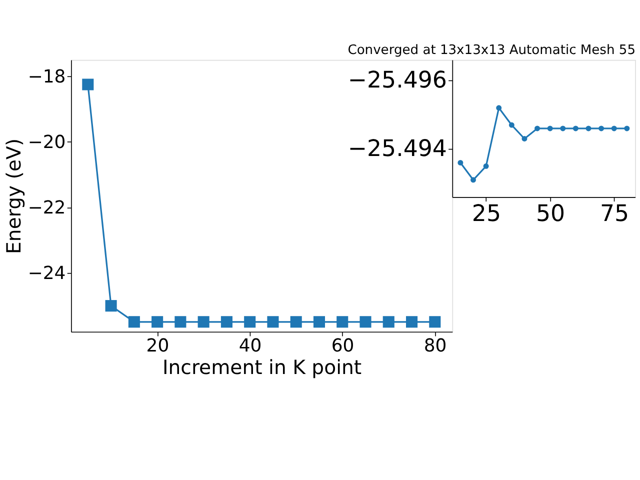 Image resolution: width=640 pixels, height=480 pixels. Describe the element at coordinates (615, 214) in the screenshot. I see `x-tick-label: 75` at that location.